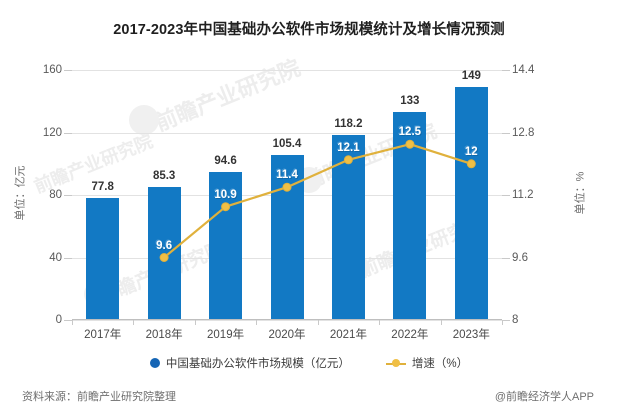 The image size is (618, 416). What do you see at coordinates (55, 257) in the screenshot?
I see `y-axis-tick-label: 40` at bounding box center [55, 257].